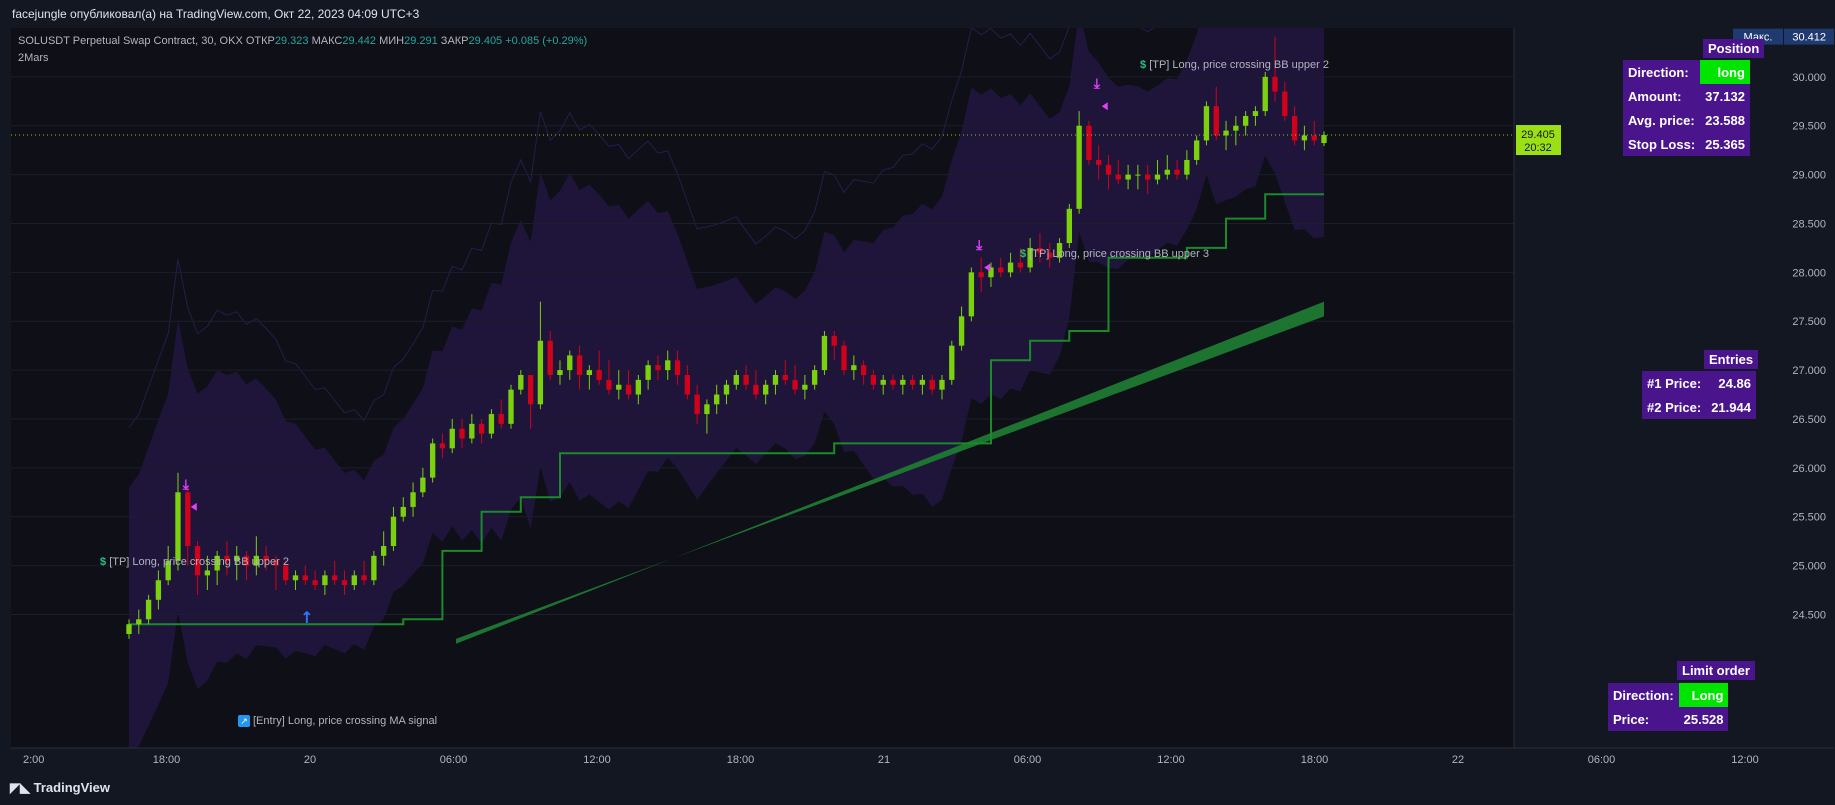  I want to click on limit-panel-title: Limit order, so click(1716, 670).